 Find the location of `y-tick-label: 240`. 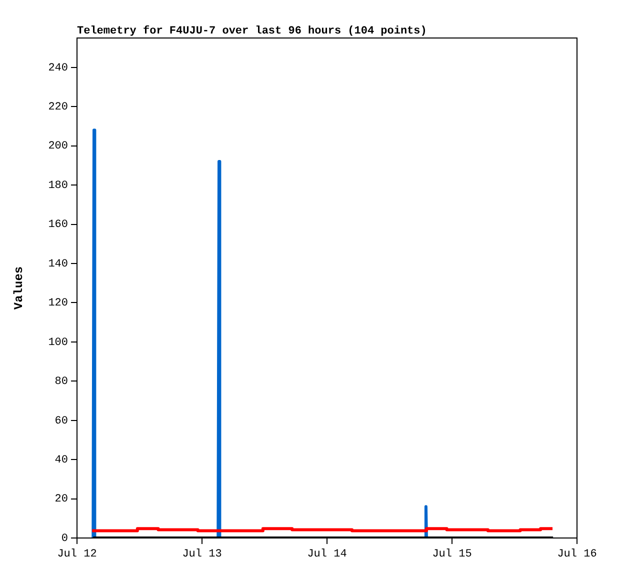

y-tick-label: 240 is located at coordinates (58, 68).